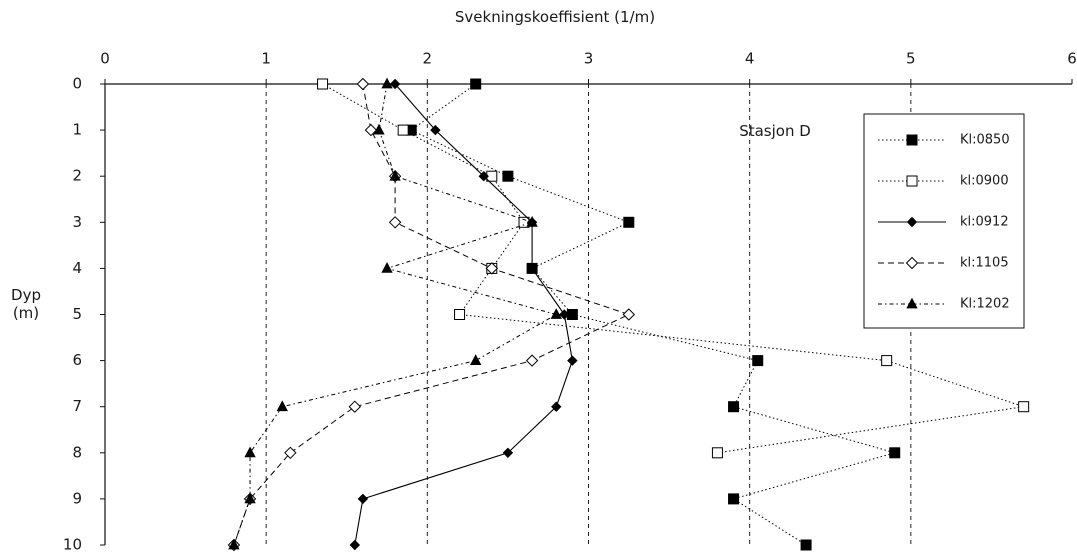  I want to click on y-tick-label: 8, so click(77, 452).